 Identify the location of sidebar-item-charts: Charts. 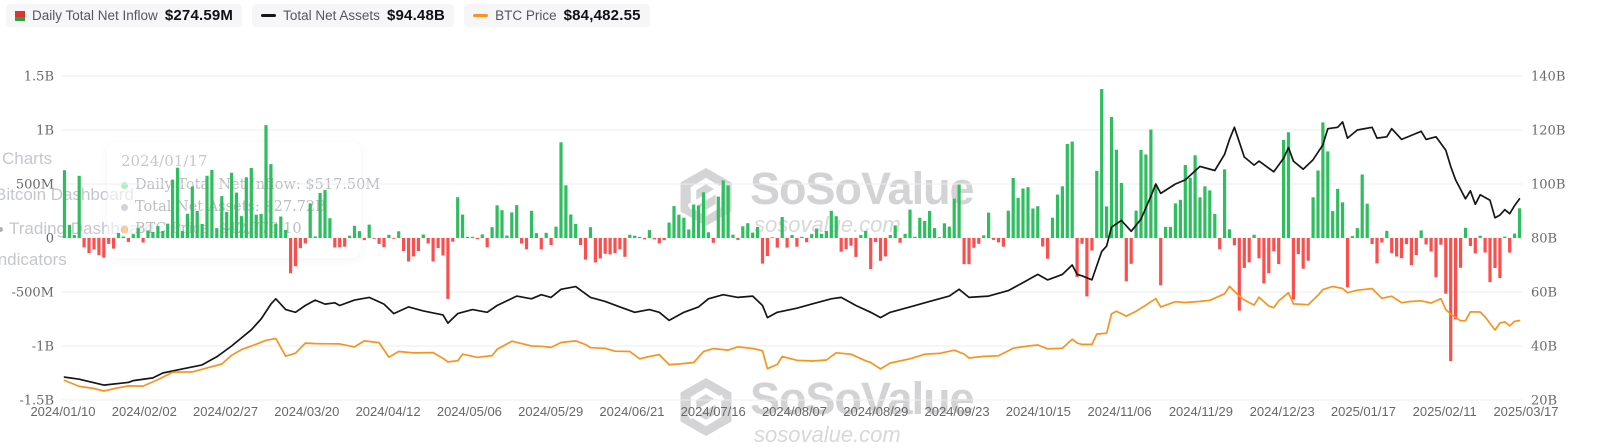
(27, 158).